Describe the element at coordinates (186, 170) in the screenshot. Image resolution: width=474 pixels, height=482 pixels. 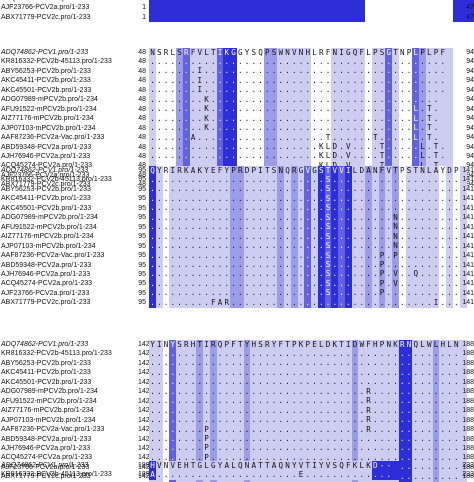
I see `residue-cell: K` at that location.